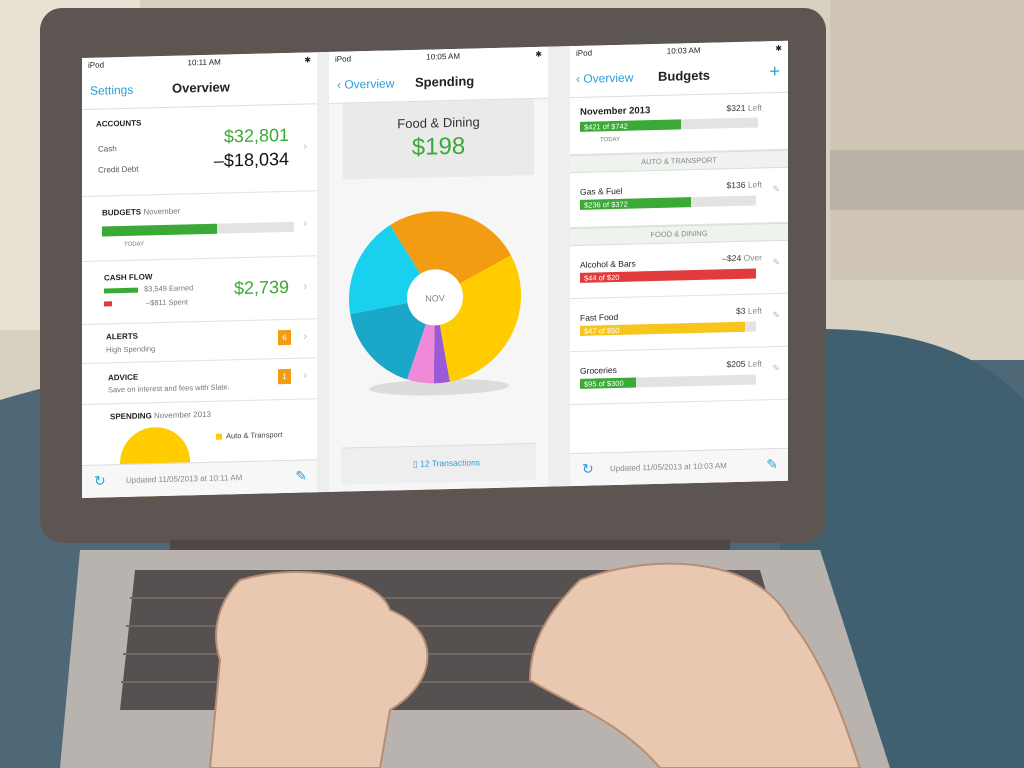 The image size is (1024, 768). I want to click on nav-bar: ‹ Overview Budgets +, so click(679, 77).